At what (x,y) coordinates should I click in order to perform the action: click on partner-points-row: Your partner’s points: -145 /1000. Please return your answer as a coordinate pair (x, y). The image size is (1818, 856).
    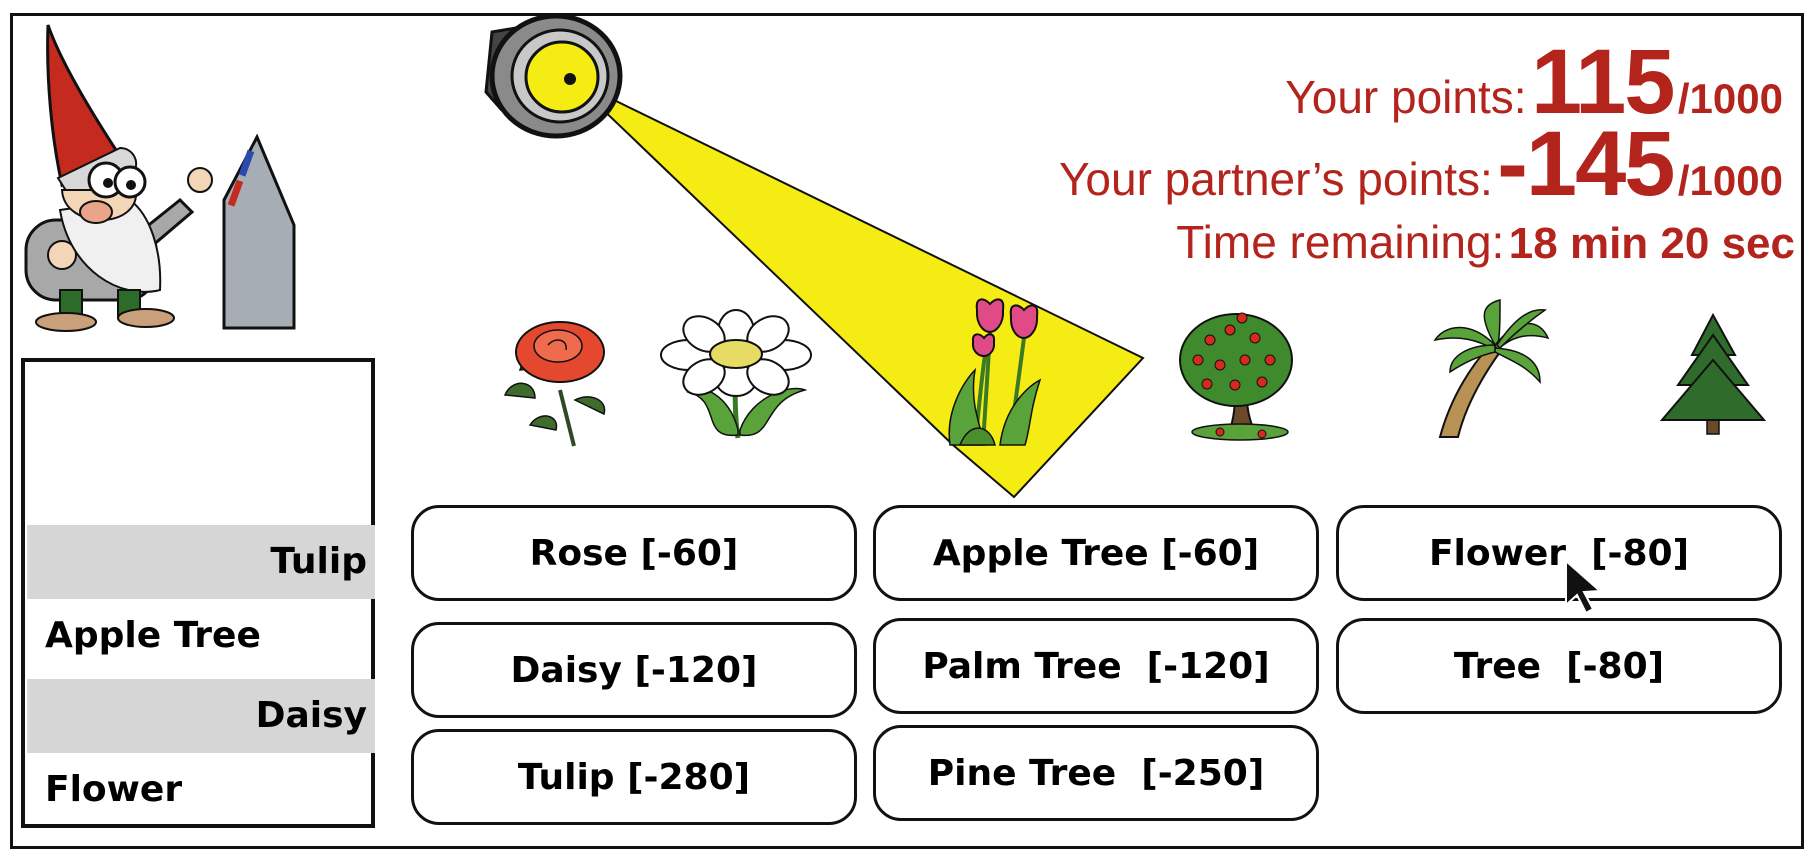
    Looking at the image, I should click on (1421, 164).